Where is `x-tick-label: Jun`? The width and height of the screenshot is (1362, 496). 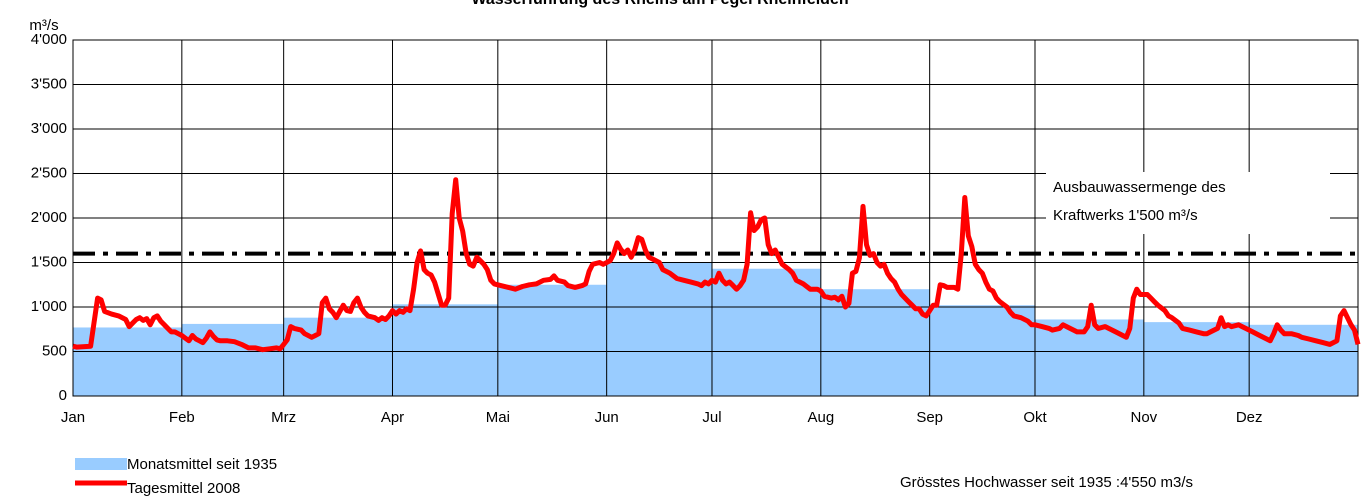 x-tick-label: Jun is located at coordinates (607, 417).